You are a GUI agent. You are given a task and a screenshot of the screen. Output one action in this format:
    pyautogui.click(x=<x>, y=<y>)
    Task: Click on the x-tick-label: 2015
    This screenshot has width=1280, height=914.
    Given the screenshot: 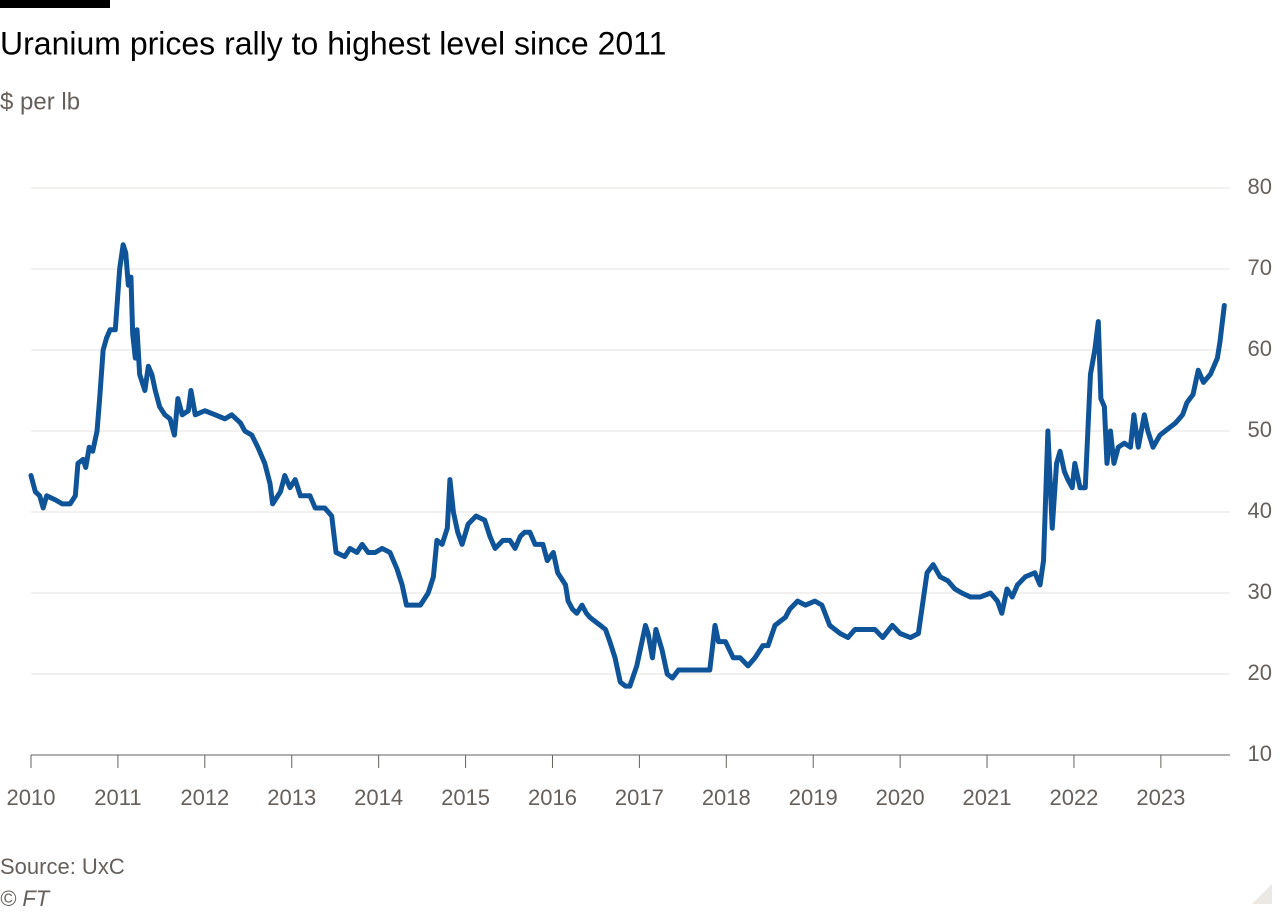 What is the action you would take?
    pyautogui.click(x=465, y=797)
    